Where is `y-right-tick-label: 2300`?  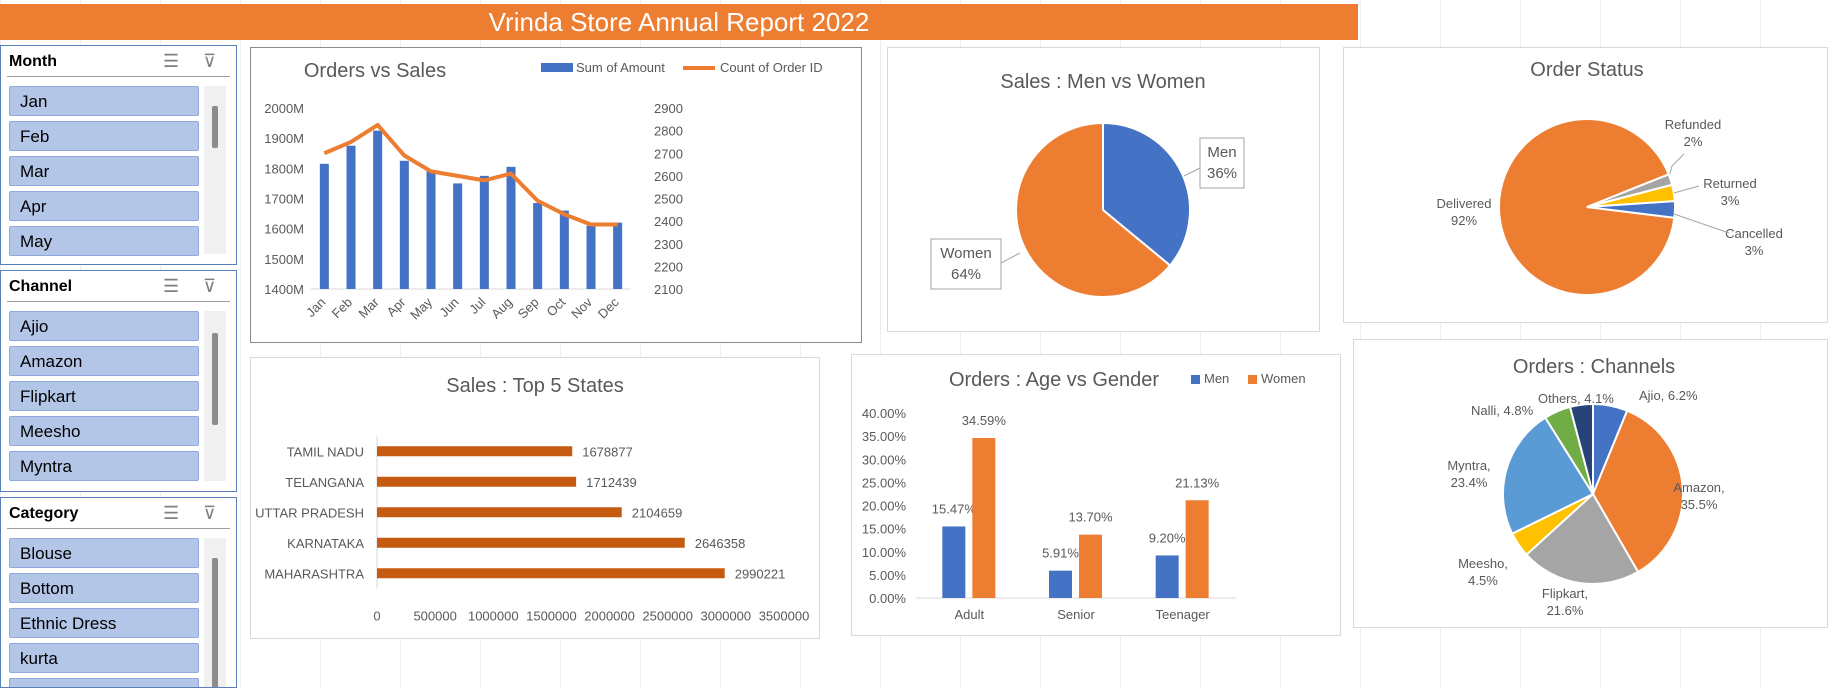 y-right-tick-label: 2300 is located at coordinates (668, 244).